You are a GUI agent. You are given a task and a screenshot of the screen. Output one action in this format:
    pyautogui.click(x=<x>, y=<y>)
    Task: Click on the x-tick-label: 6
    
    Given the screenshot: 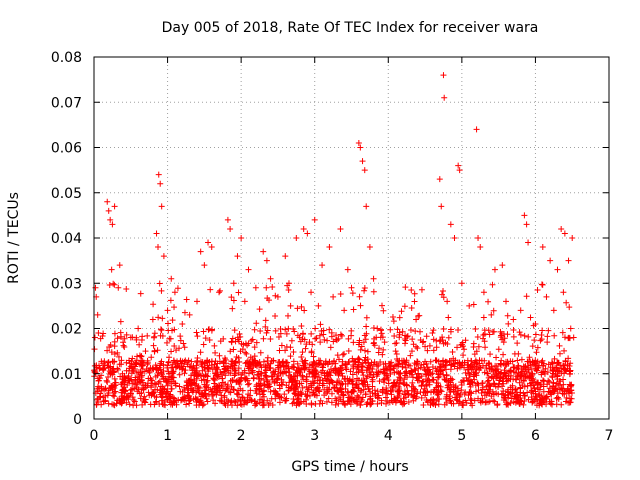 What is the action you would take?
    pyautogui.click(x=535, y=436)
    